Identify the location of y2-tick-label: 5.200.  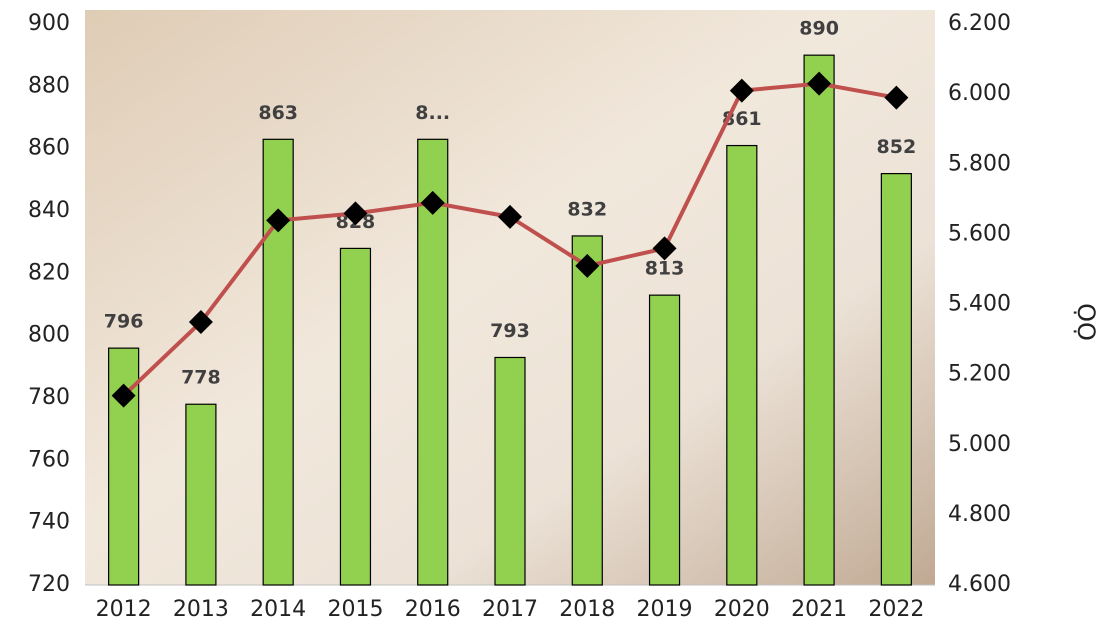
(979, 374).